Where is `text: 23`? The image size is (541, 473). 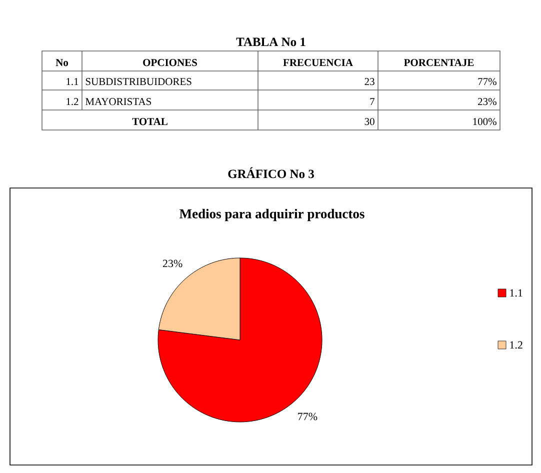
text: 23 is located at coordinates (369, 82).